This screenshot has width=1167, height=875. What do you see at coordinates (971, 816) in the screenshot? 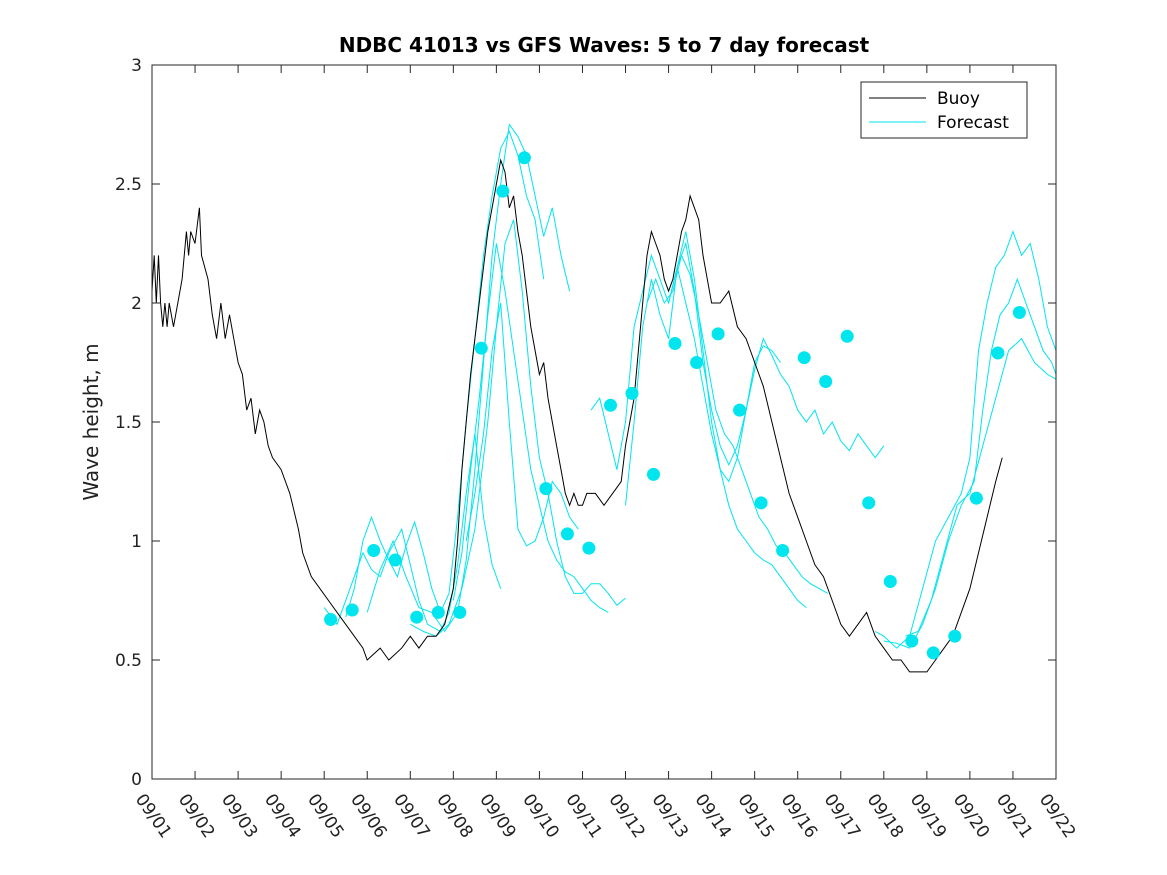
I see `x-tick-label: 09/20` at bounding box center [971, 816].